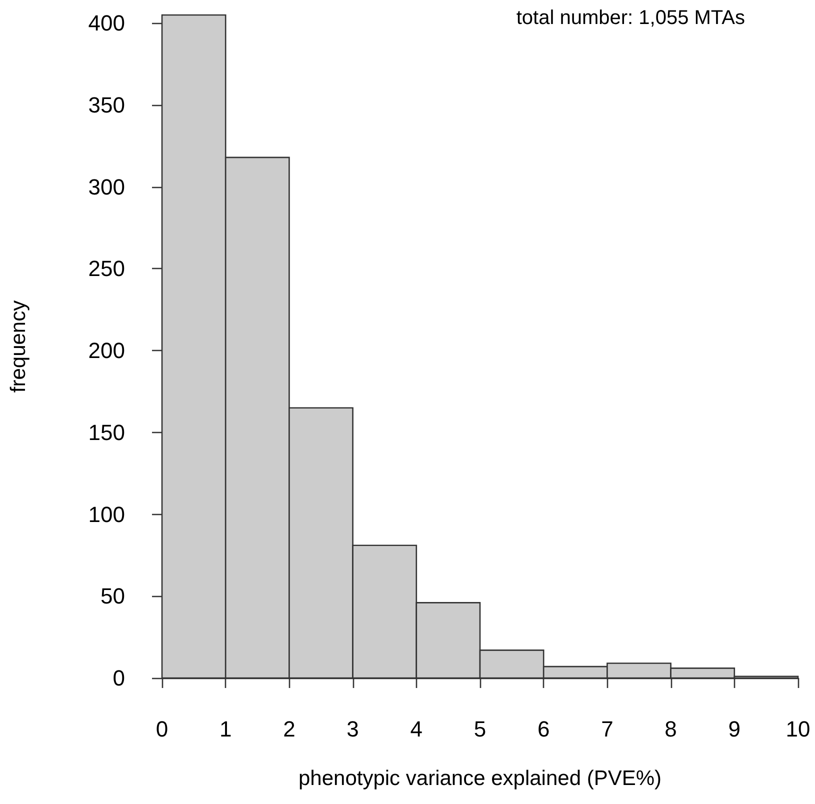 This screenshot has width=815, height=804. Describe the element at coordinates (416, 729) in the screenshot. I see `x-tick-label: 4` at that location.